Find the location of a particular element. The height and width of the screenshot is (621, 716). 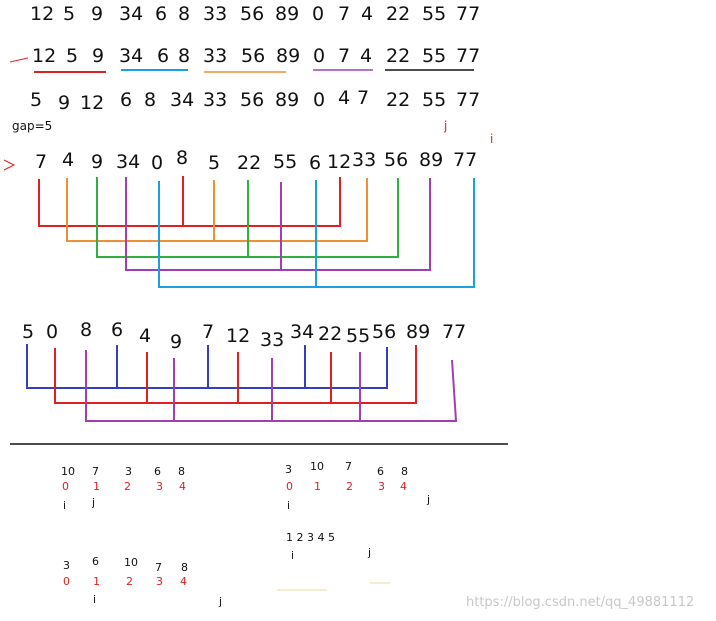

row5-value: 22 is located at coordinates (330, 334).